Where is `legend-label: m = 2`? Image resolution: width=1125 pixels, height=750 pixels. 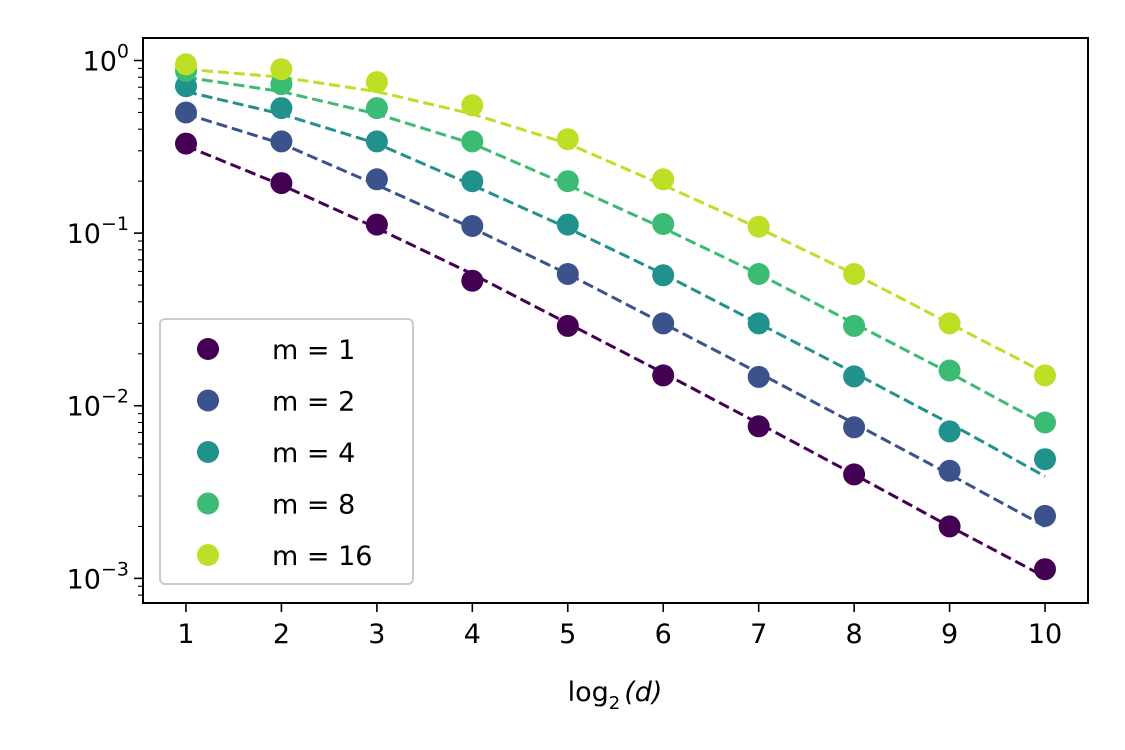 legend-label: m = 2 is located at coordinates (313, 402).